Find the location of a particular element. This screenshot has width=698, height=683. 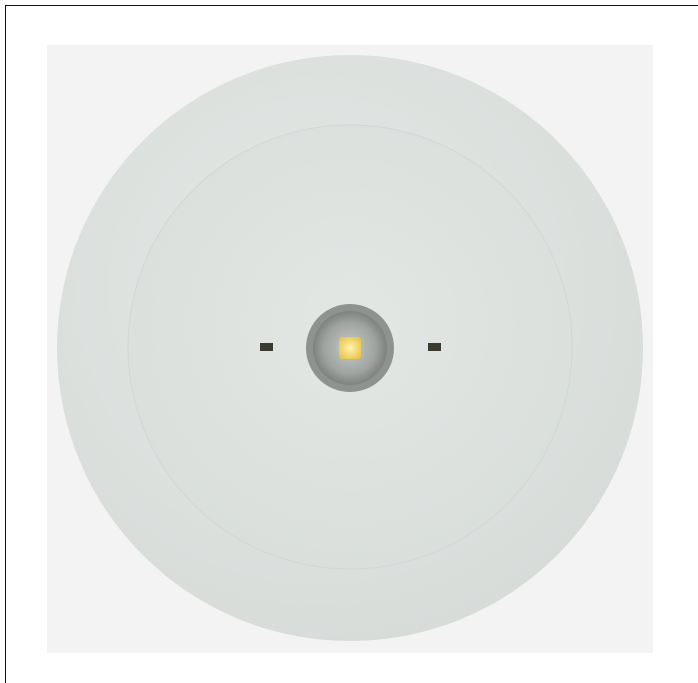

indicator-right is located at coordinates (434, 347).